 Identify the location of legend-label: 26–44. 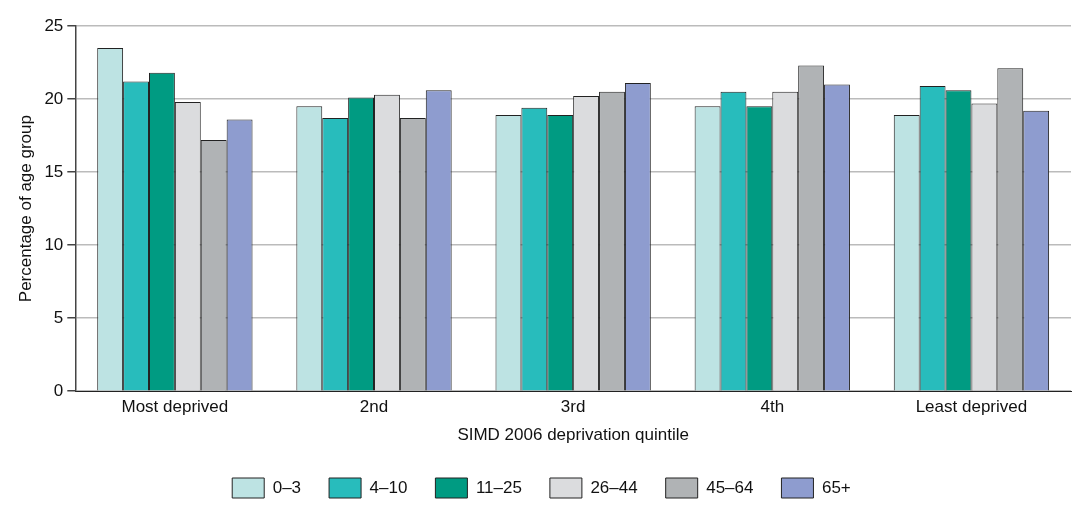
(614, 487).